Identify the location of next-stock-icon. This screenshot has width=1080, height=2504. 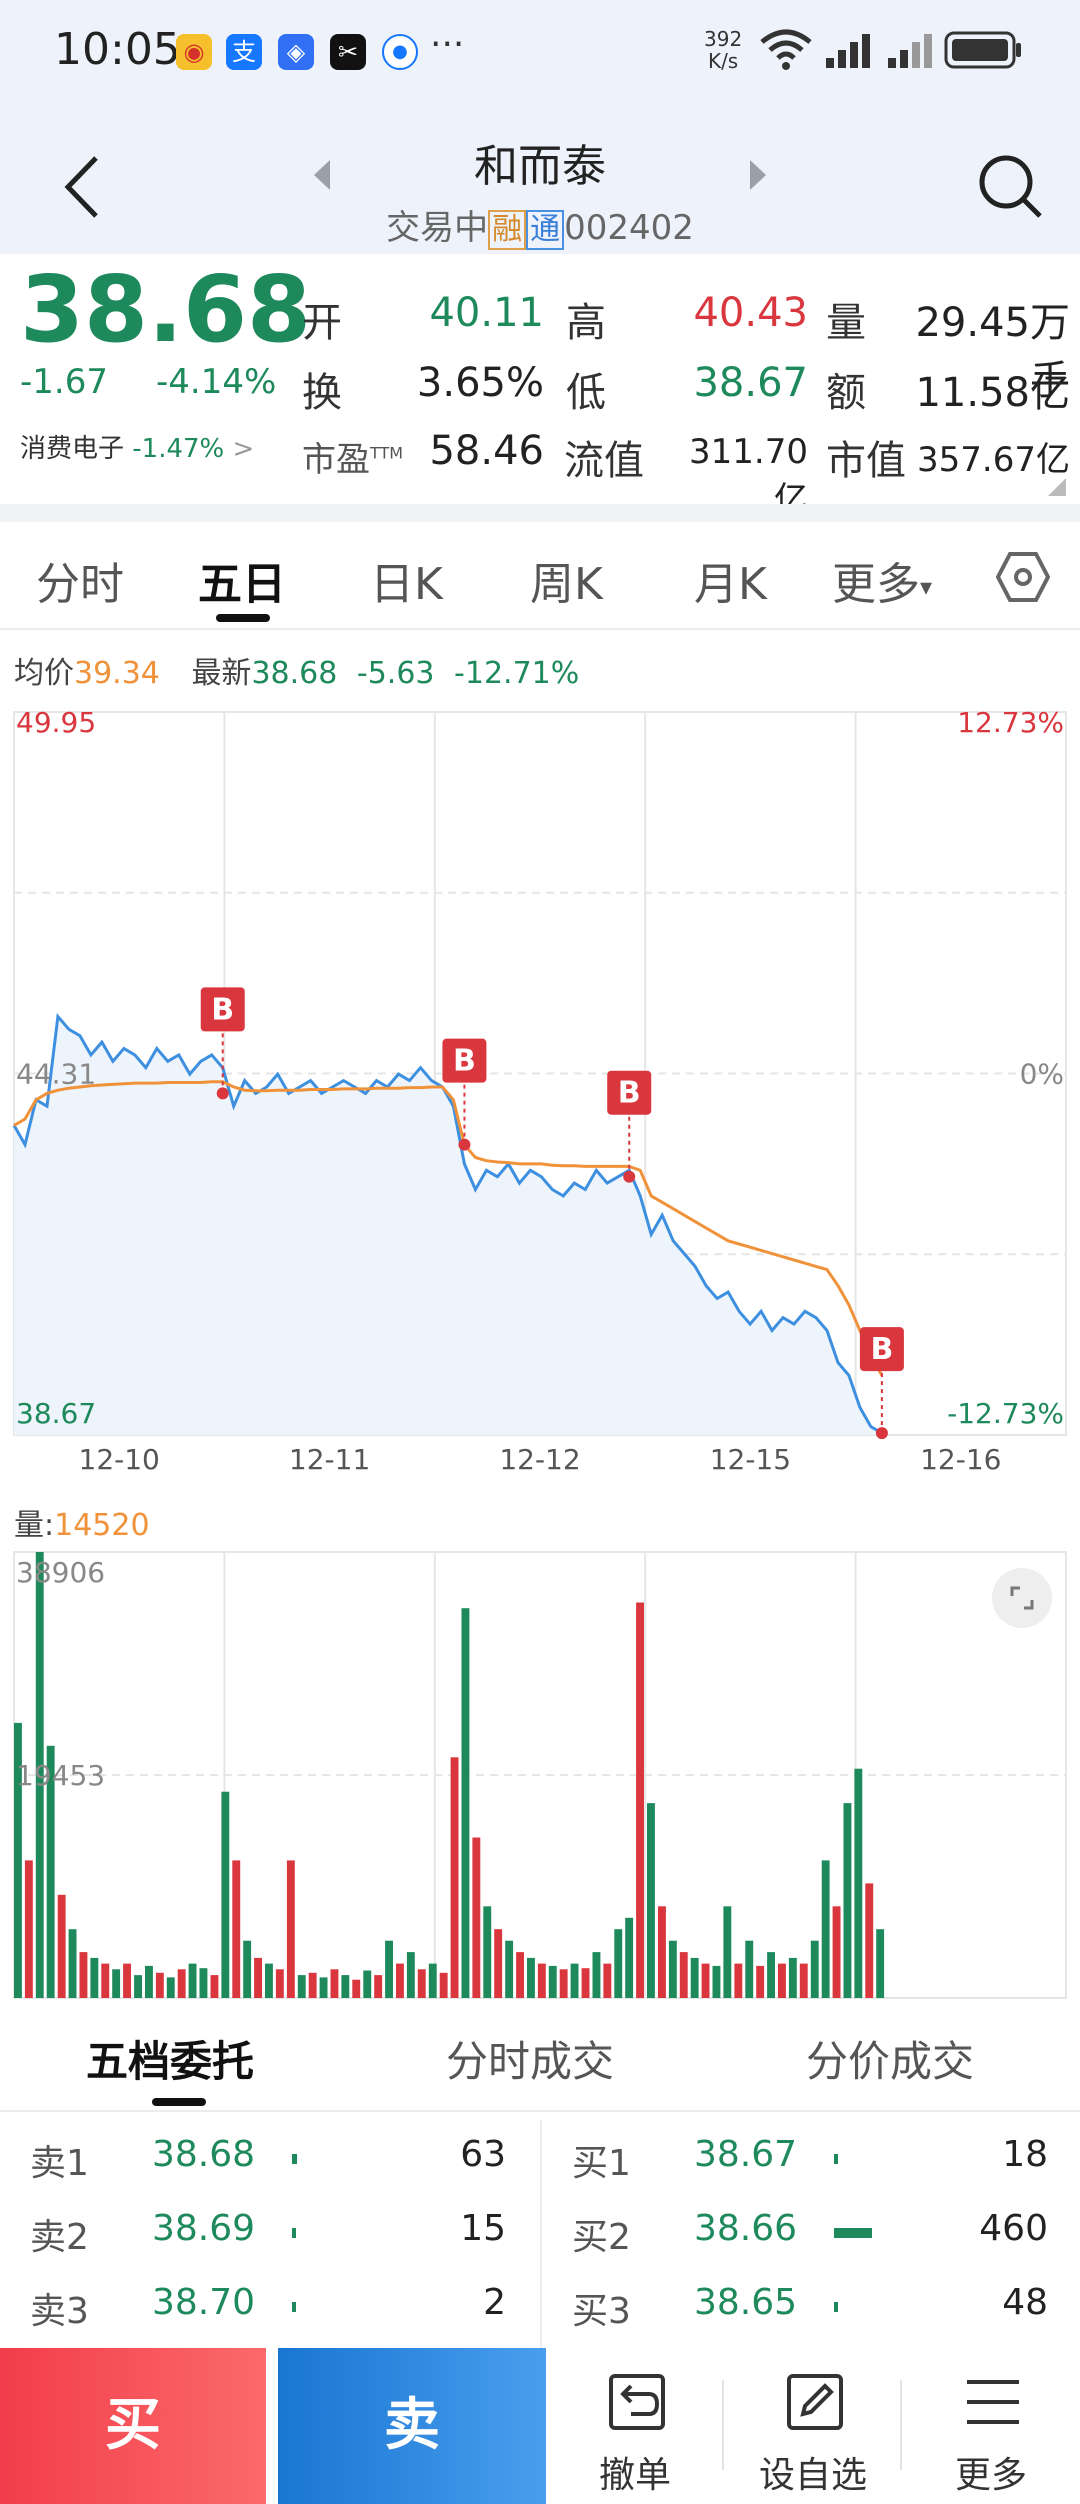
(758, 175).